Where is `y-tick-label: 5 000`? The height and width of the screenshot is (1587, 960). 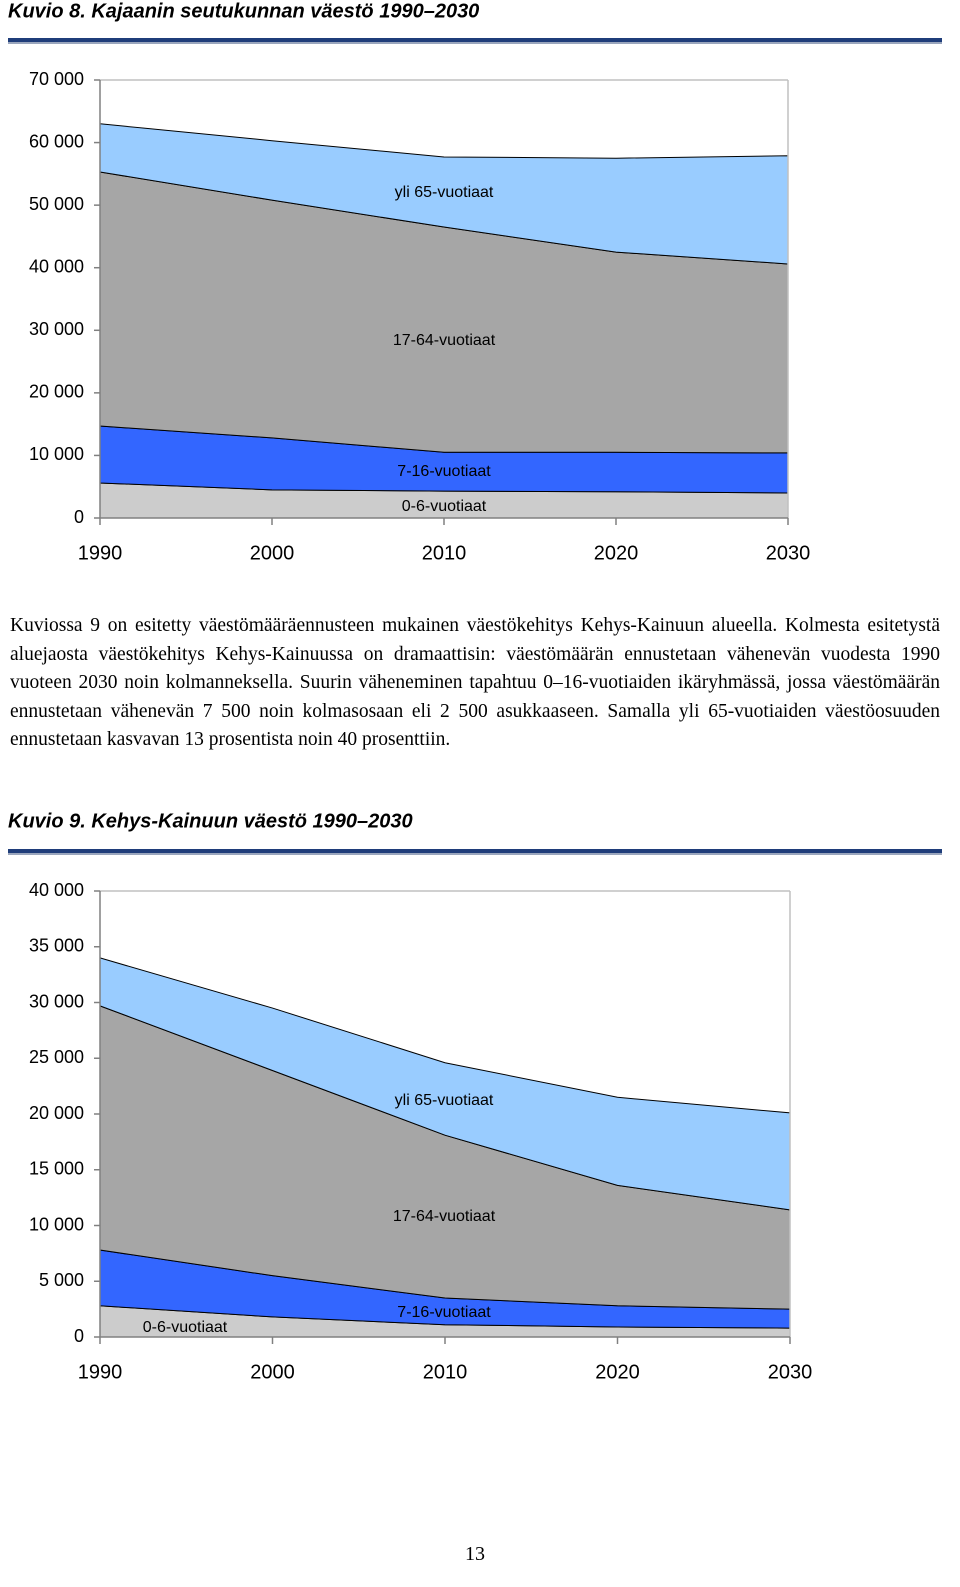
y-tick-label: 5 000 is located at coordinates (61, 1280).